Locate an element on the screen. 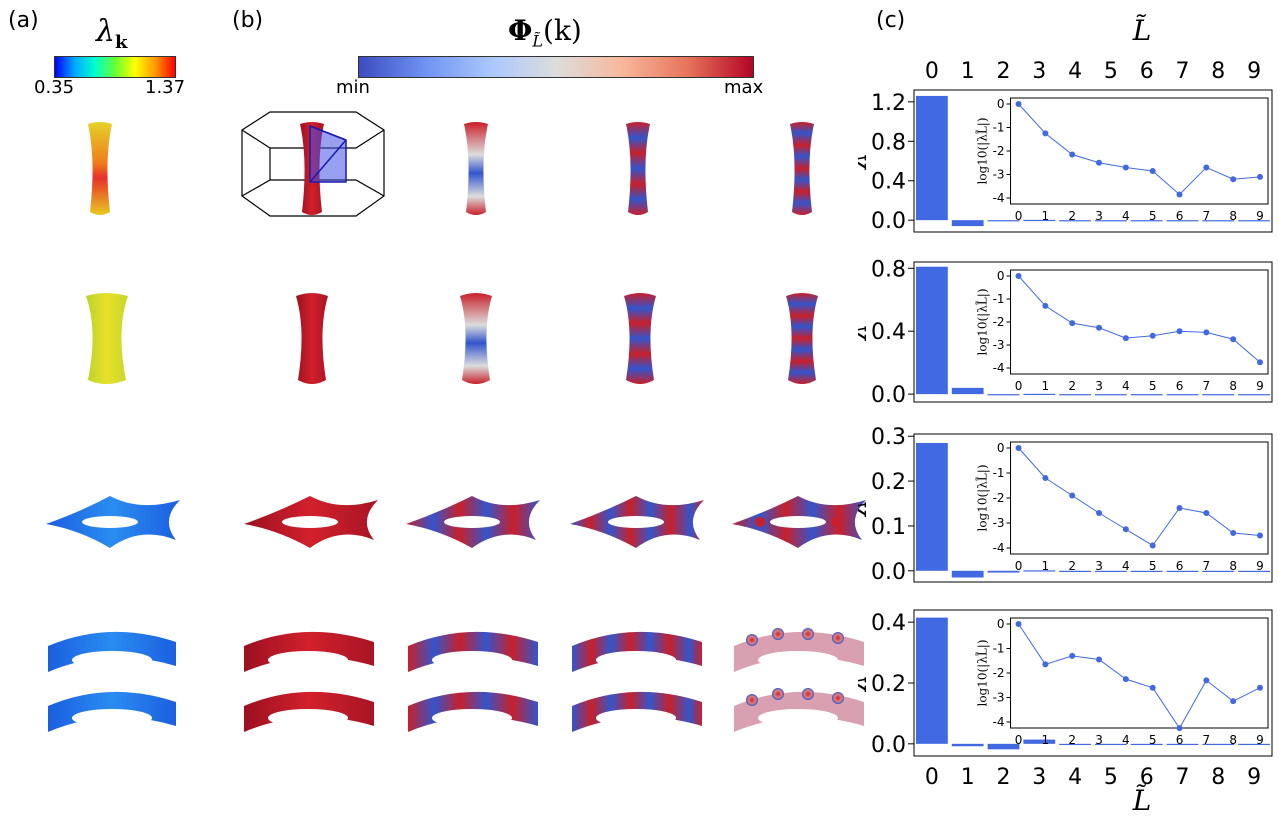 The height and width of the screenshot is (818, 1278). colorbar-a is located at coordinates (115, 67).